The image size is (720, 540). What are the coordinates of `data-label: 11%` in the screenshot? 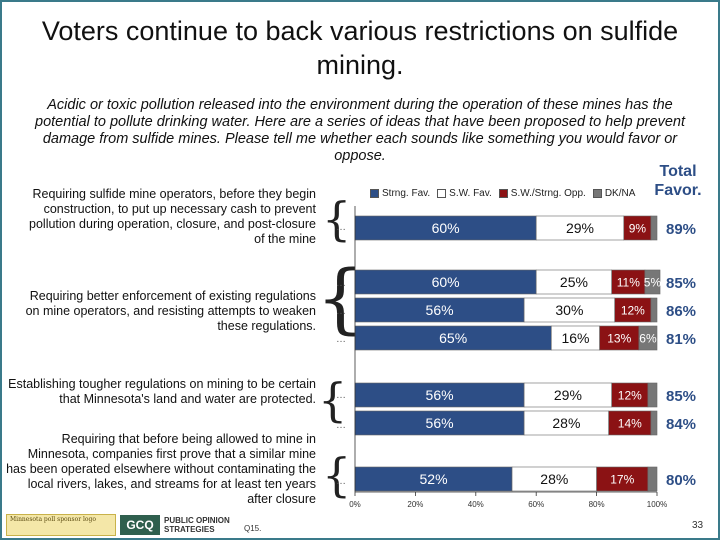 It's located at (628, 282).